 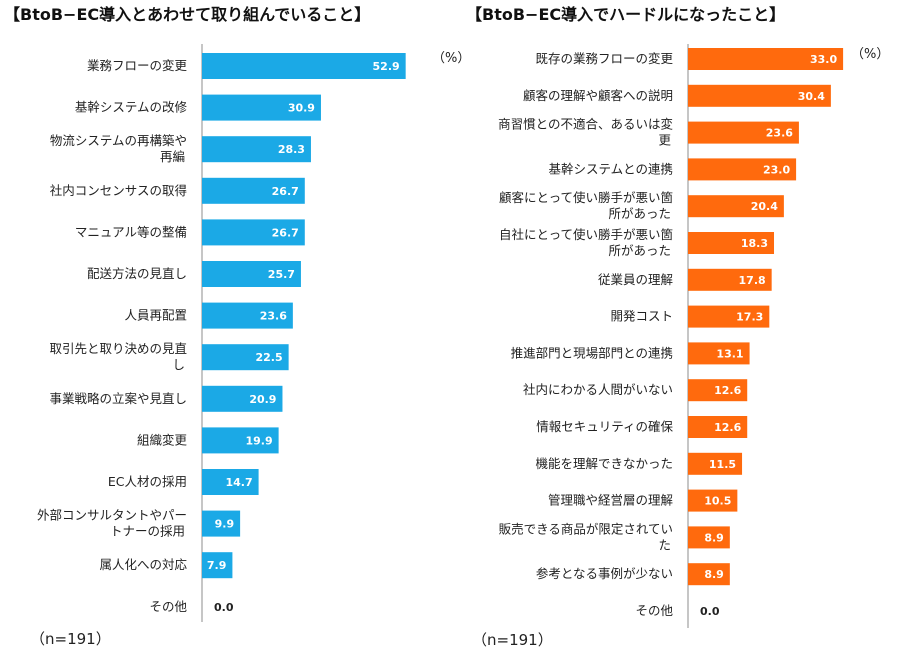 I want to click on right-bar-value-label: 11.5, so click(x=722, y=464).